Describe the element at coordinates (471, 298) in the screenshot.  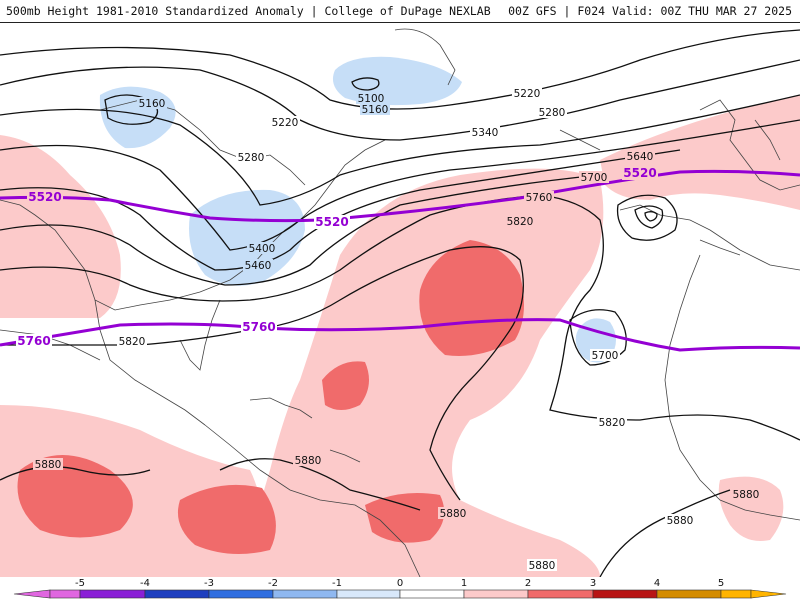
I see `pos2-area-central-atlantic` at that location.